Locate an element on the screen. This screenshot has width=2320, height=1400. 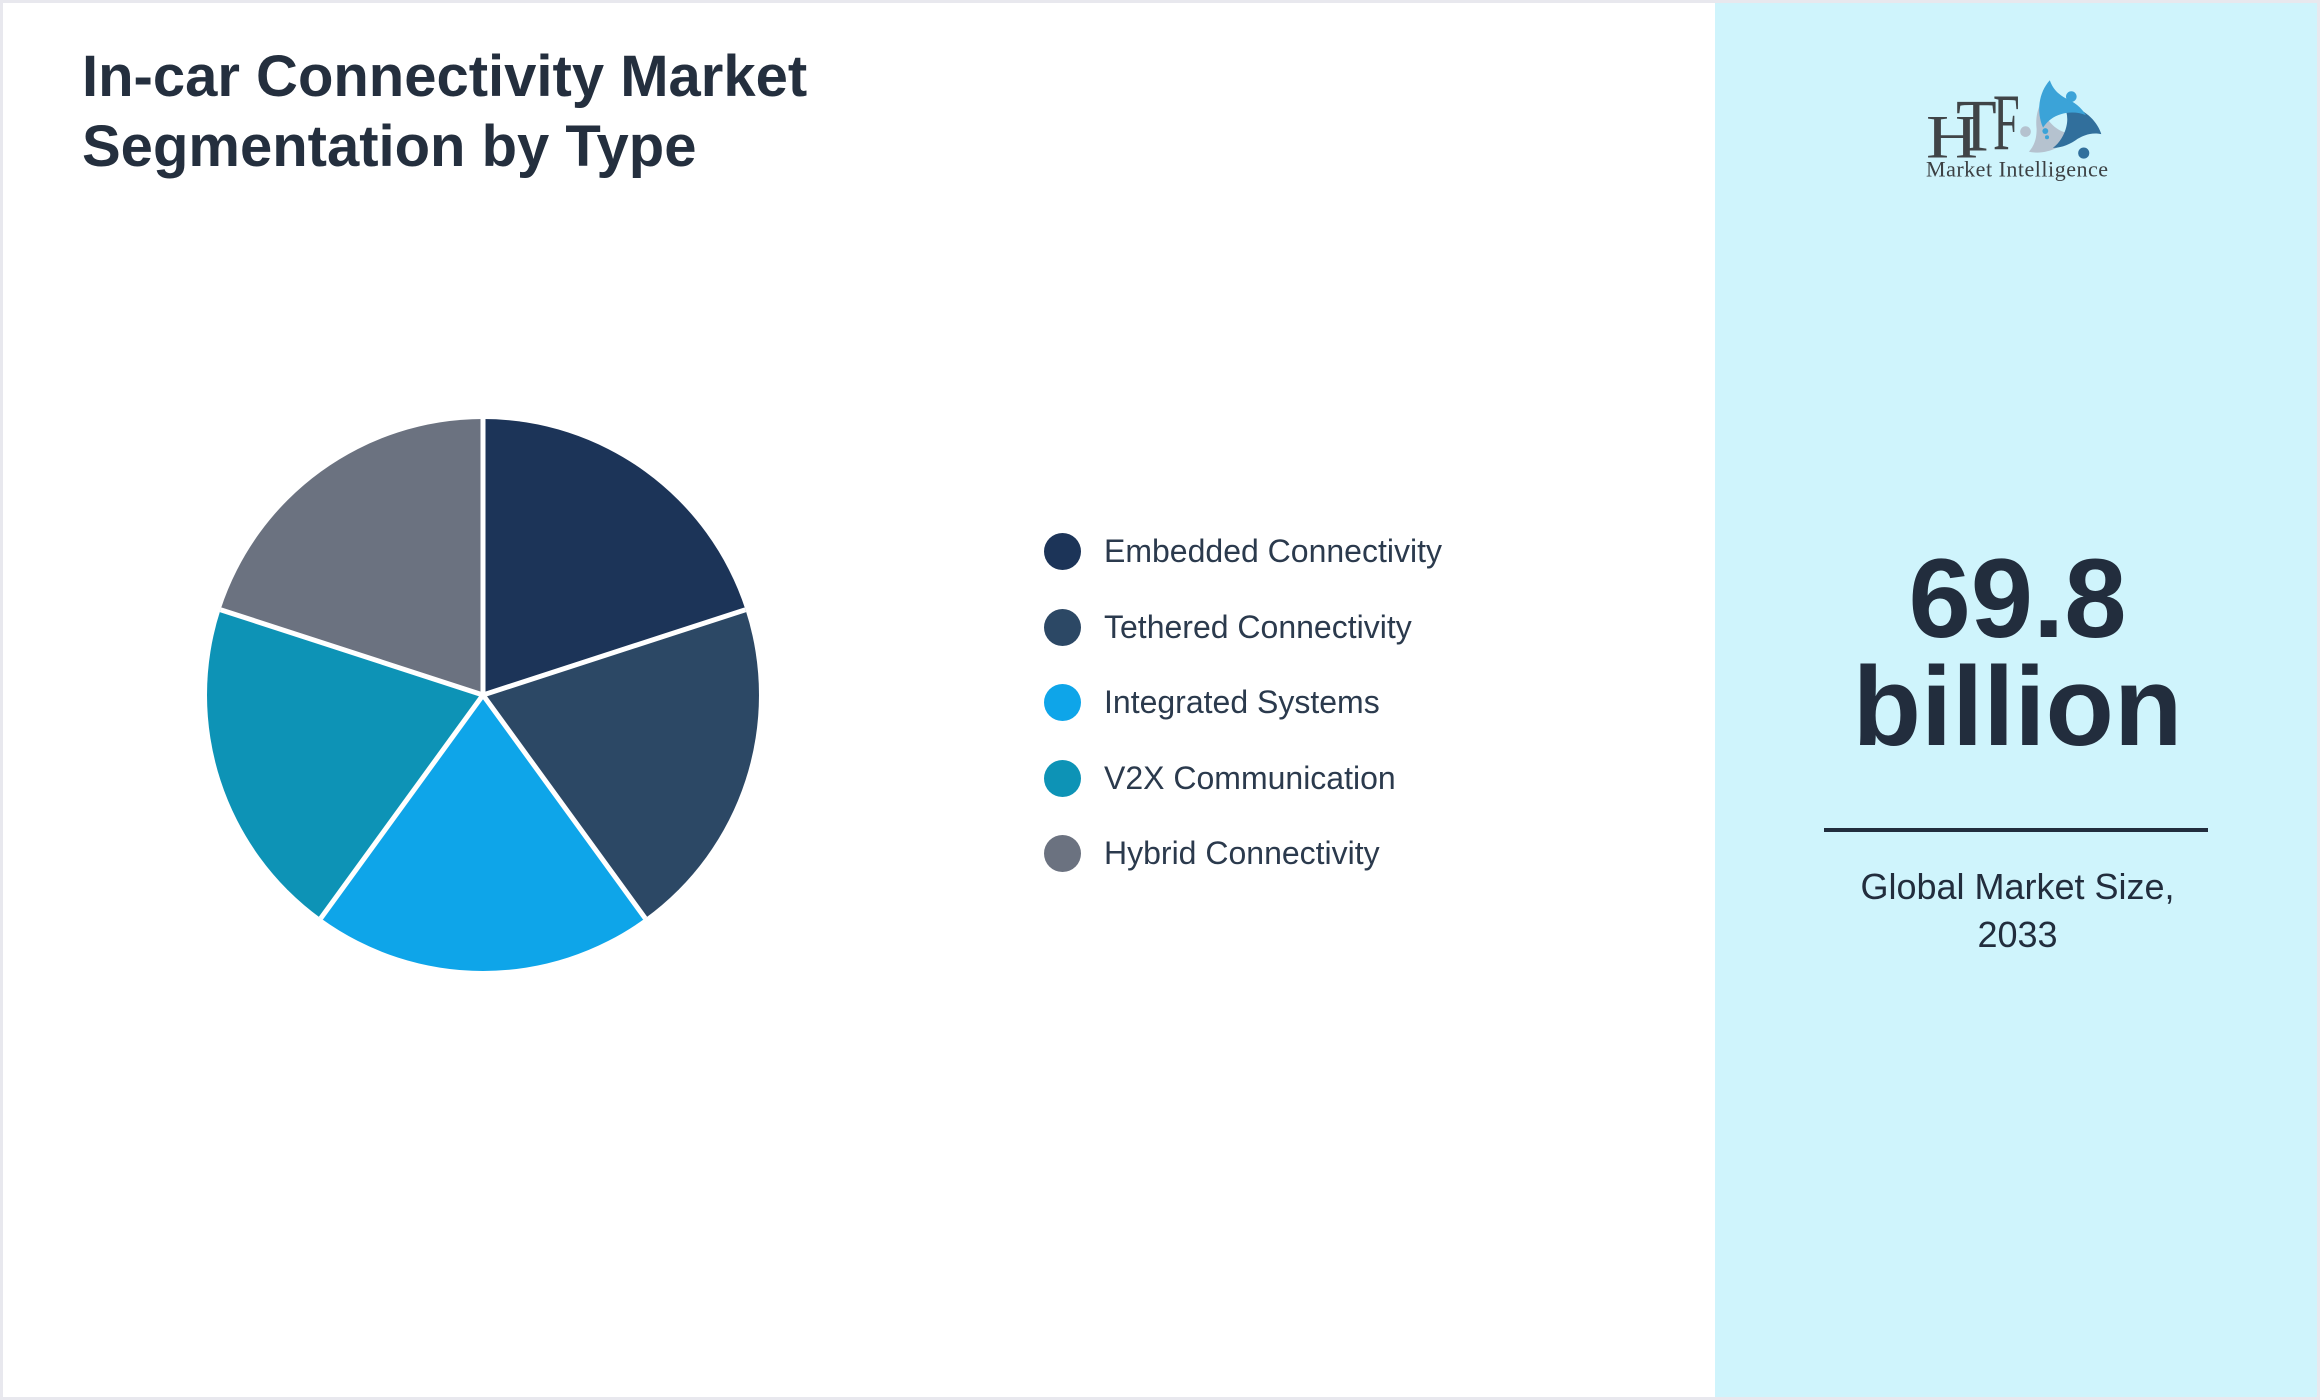
svg-text: T is located at coordinates (1976, 127).